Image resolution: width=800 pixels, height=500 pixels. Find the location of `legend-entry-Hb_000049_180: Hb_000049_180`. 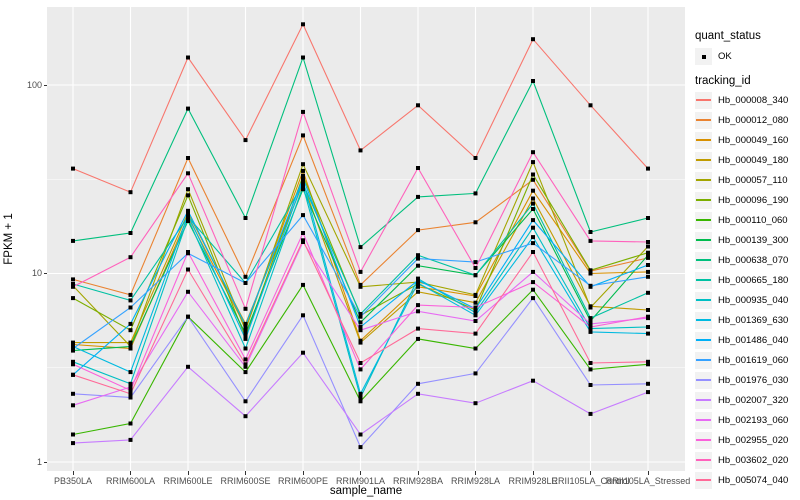

legend-entry-Hb_000049_180: Hb_000049_180 is located at coordinates (742, 160).